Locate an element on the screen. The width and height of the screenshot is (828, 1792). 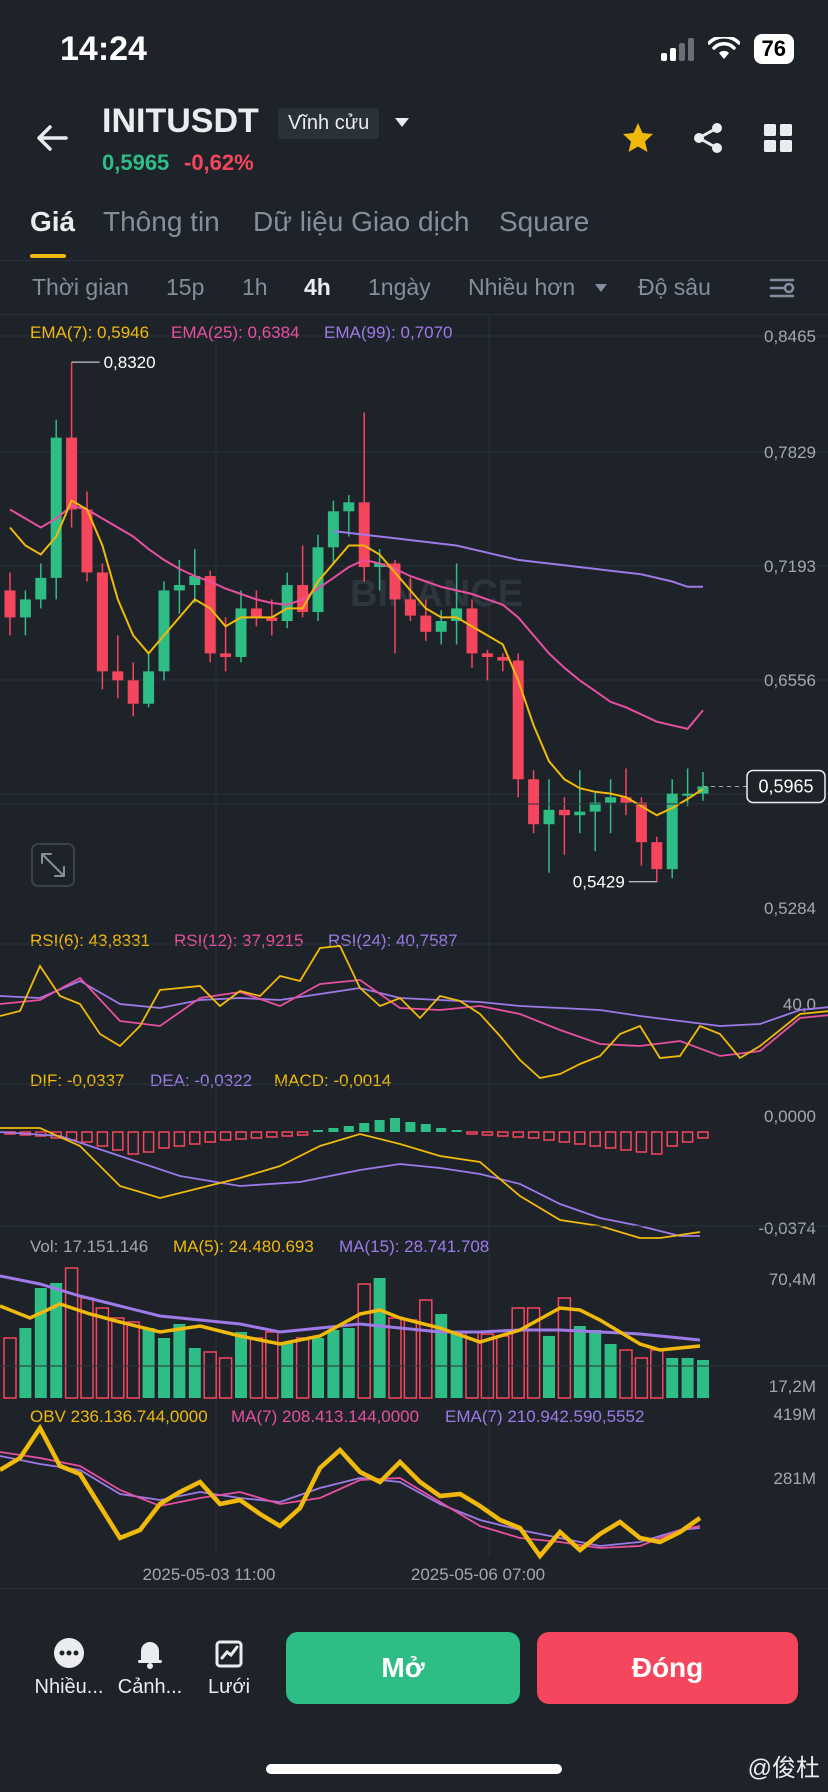
volume-bars is located at coordinates (356, 1333).